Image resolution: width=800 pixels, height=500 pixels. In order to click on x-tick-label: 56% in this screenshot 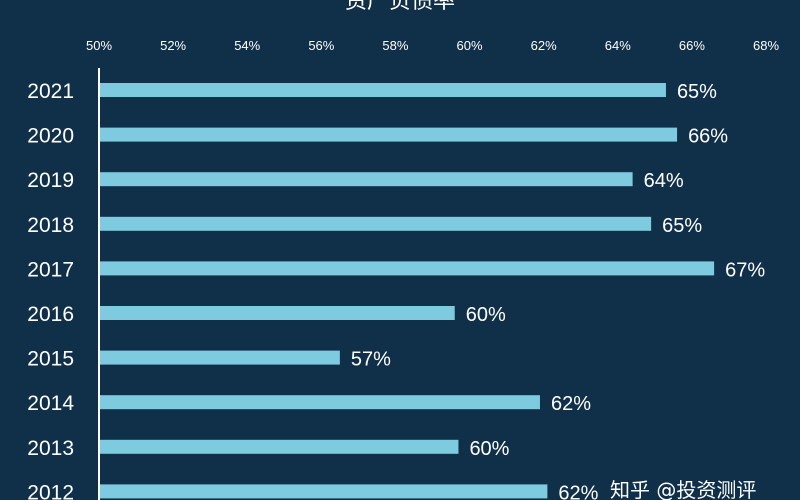, I will do `click(321, 45)`.